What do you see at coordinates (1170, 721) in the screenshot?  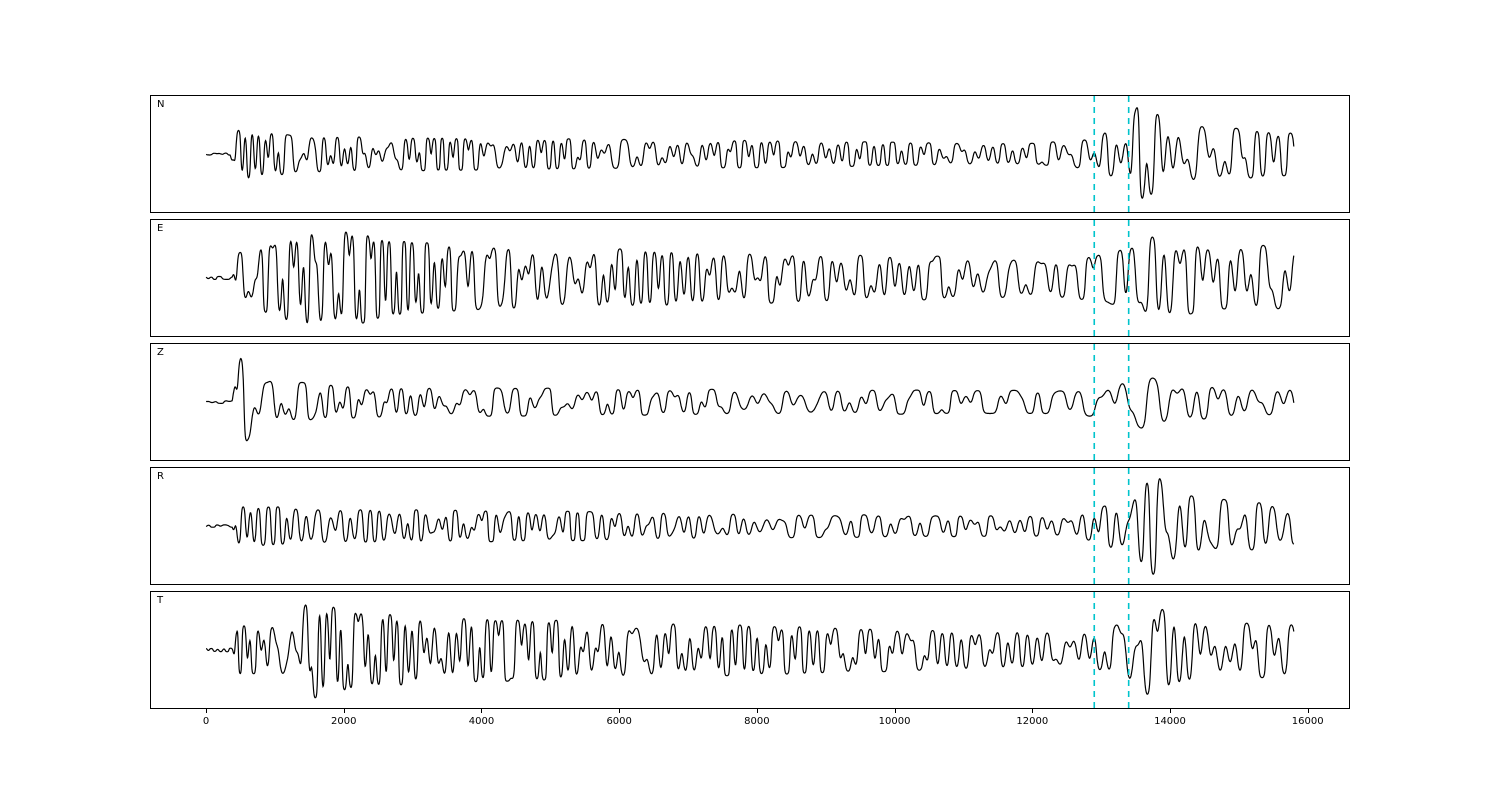 I see `x-tick-label: 14000` at bounding box center [1170, 721].